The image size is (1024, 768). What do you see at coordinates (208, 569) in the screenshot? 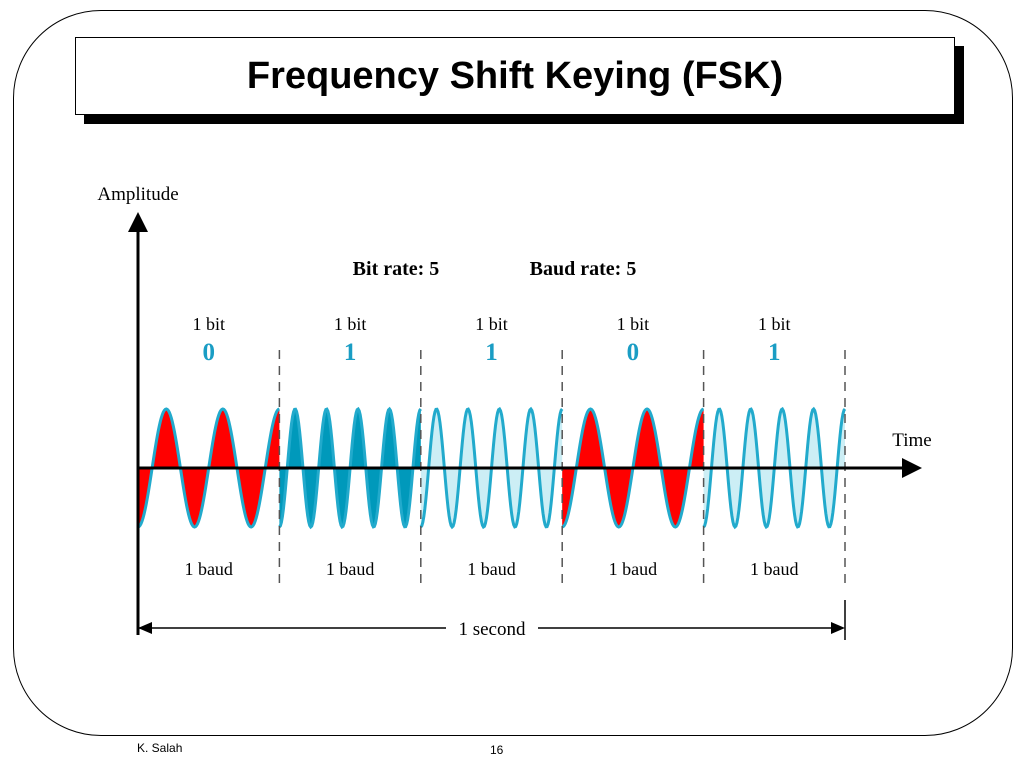
I see `baud-label-1: 1 baud` at bounding box center [208, 569].